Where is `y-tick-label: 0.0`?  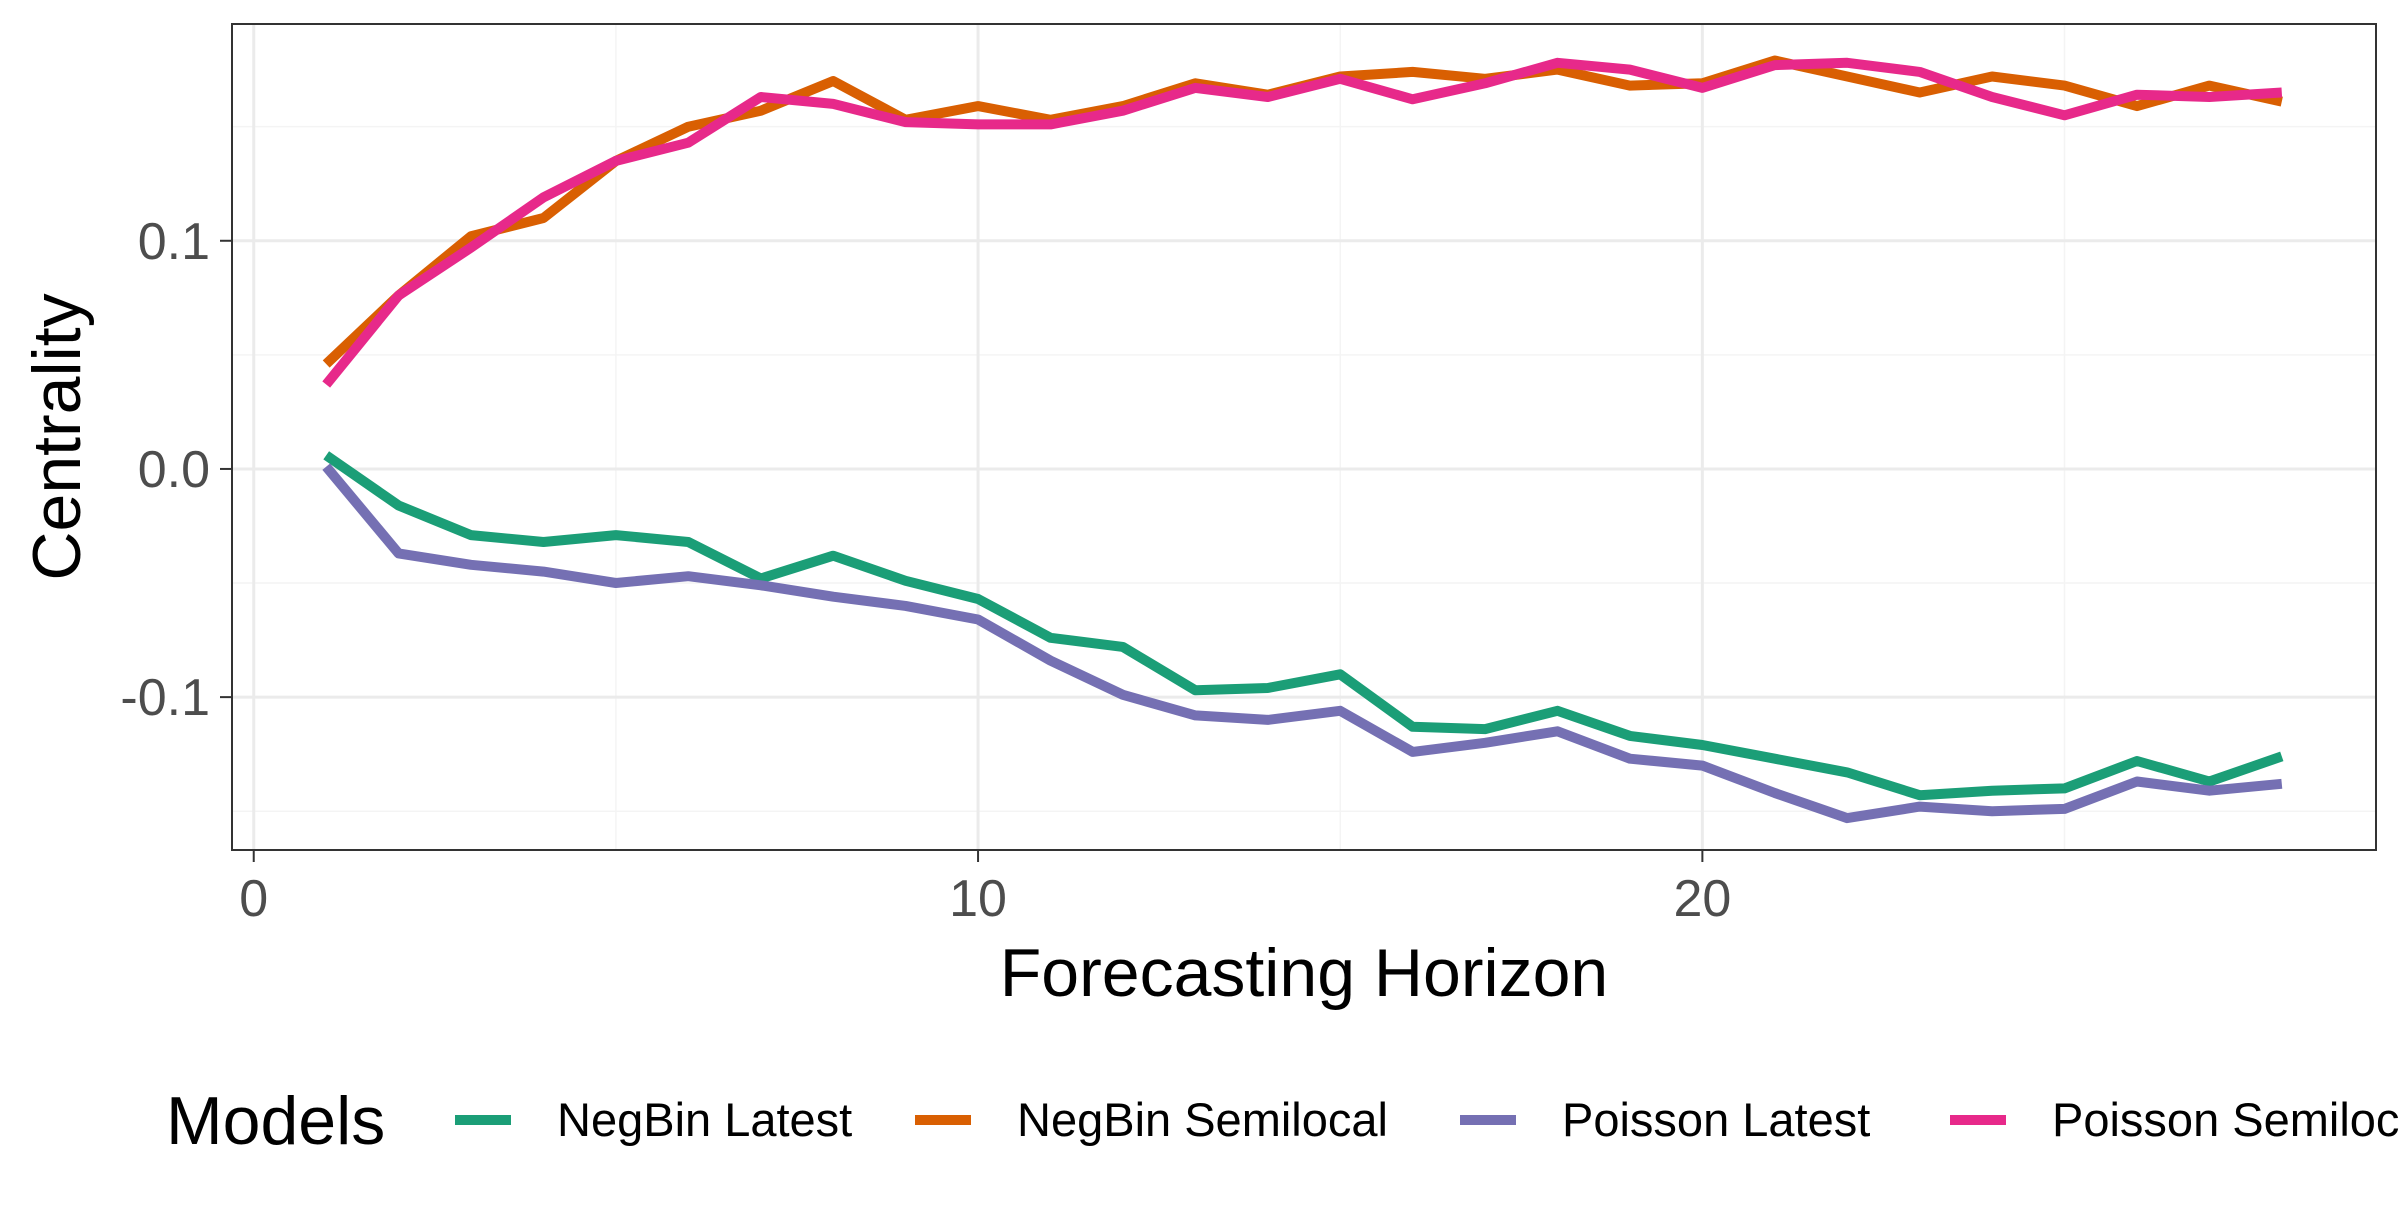
y-tick-label: 0.0 is located at coordinates (174, 470).